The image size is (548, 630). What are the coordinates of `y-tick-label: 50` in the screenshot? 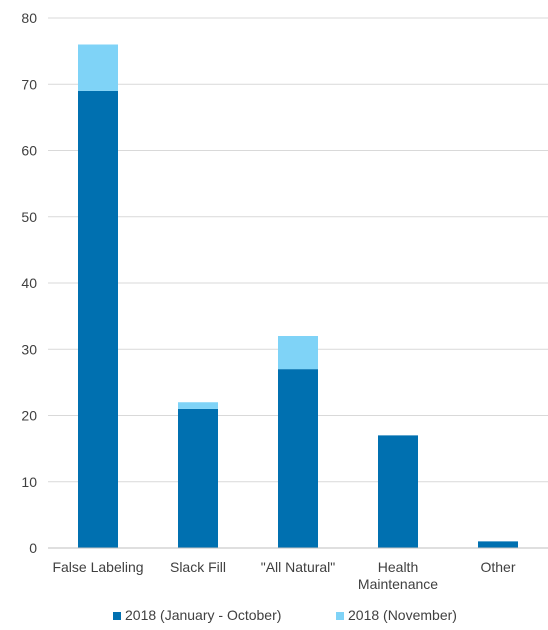 It's located at (29, 217).